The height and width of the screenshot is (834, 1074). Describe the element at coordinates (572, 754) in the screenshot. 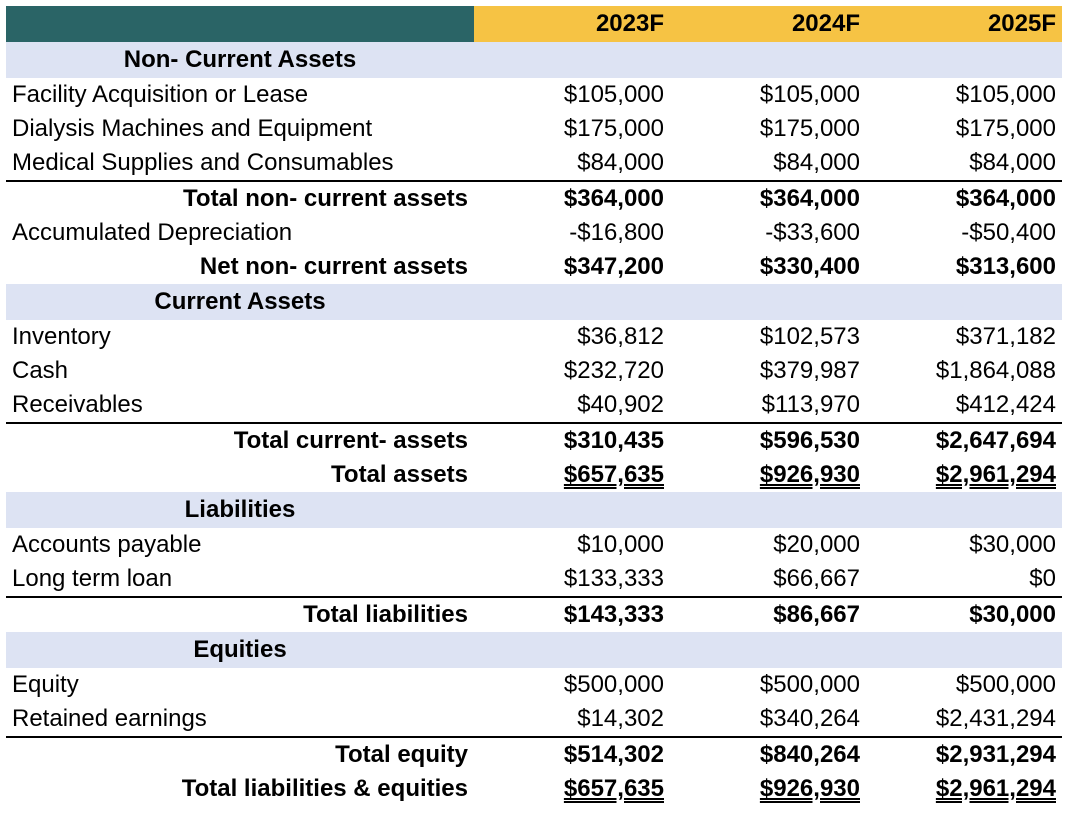

I see `cell-2023: $514,302` at that location.